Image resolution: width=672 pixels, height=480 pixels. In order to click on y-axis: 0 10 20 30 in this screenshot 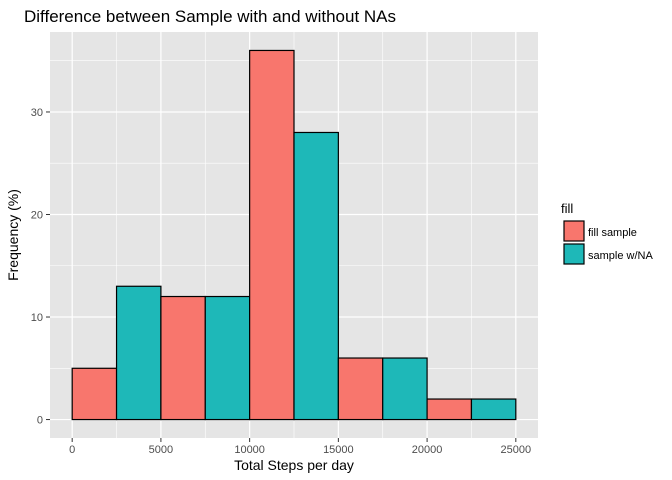, I will do `click(40, 267)`.